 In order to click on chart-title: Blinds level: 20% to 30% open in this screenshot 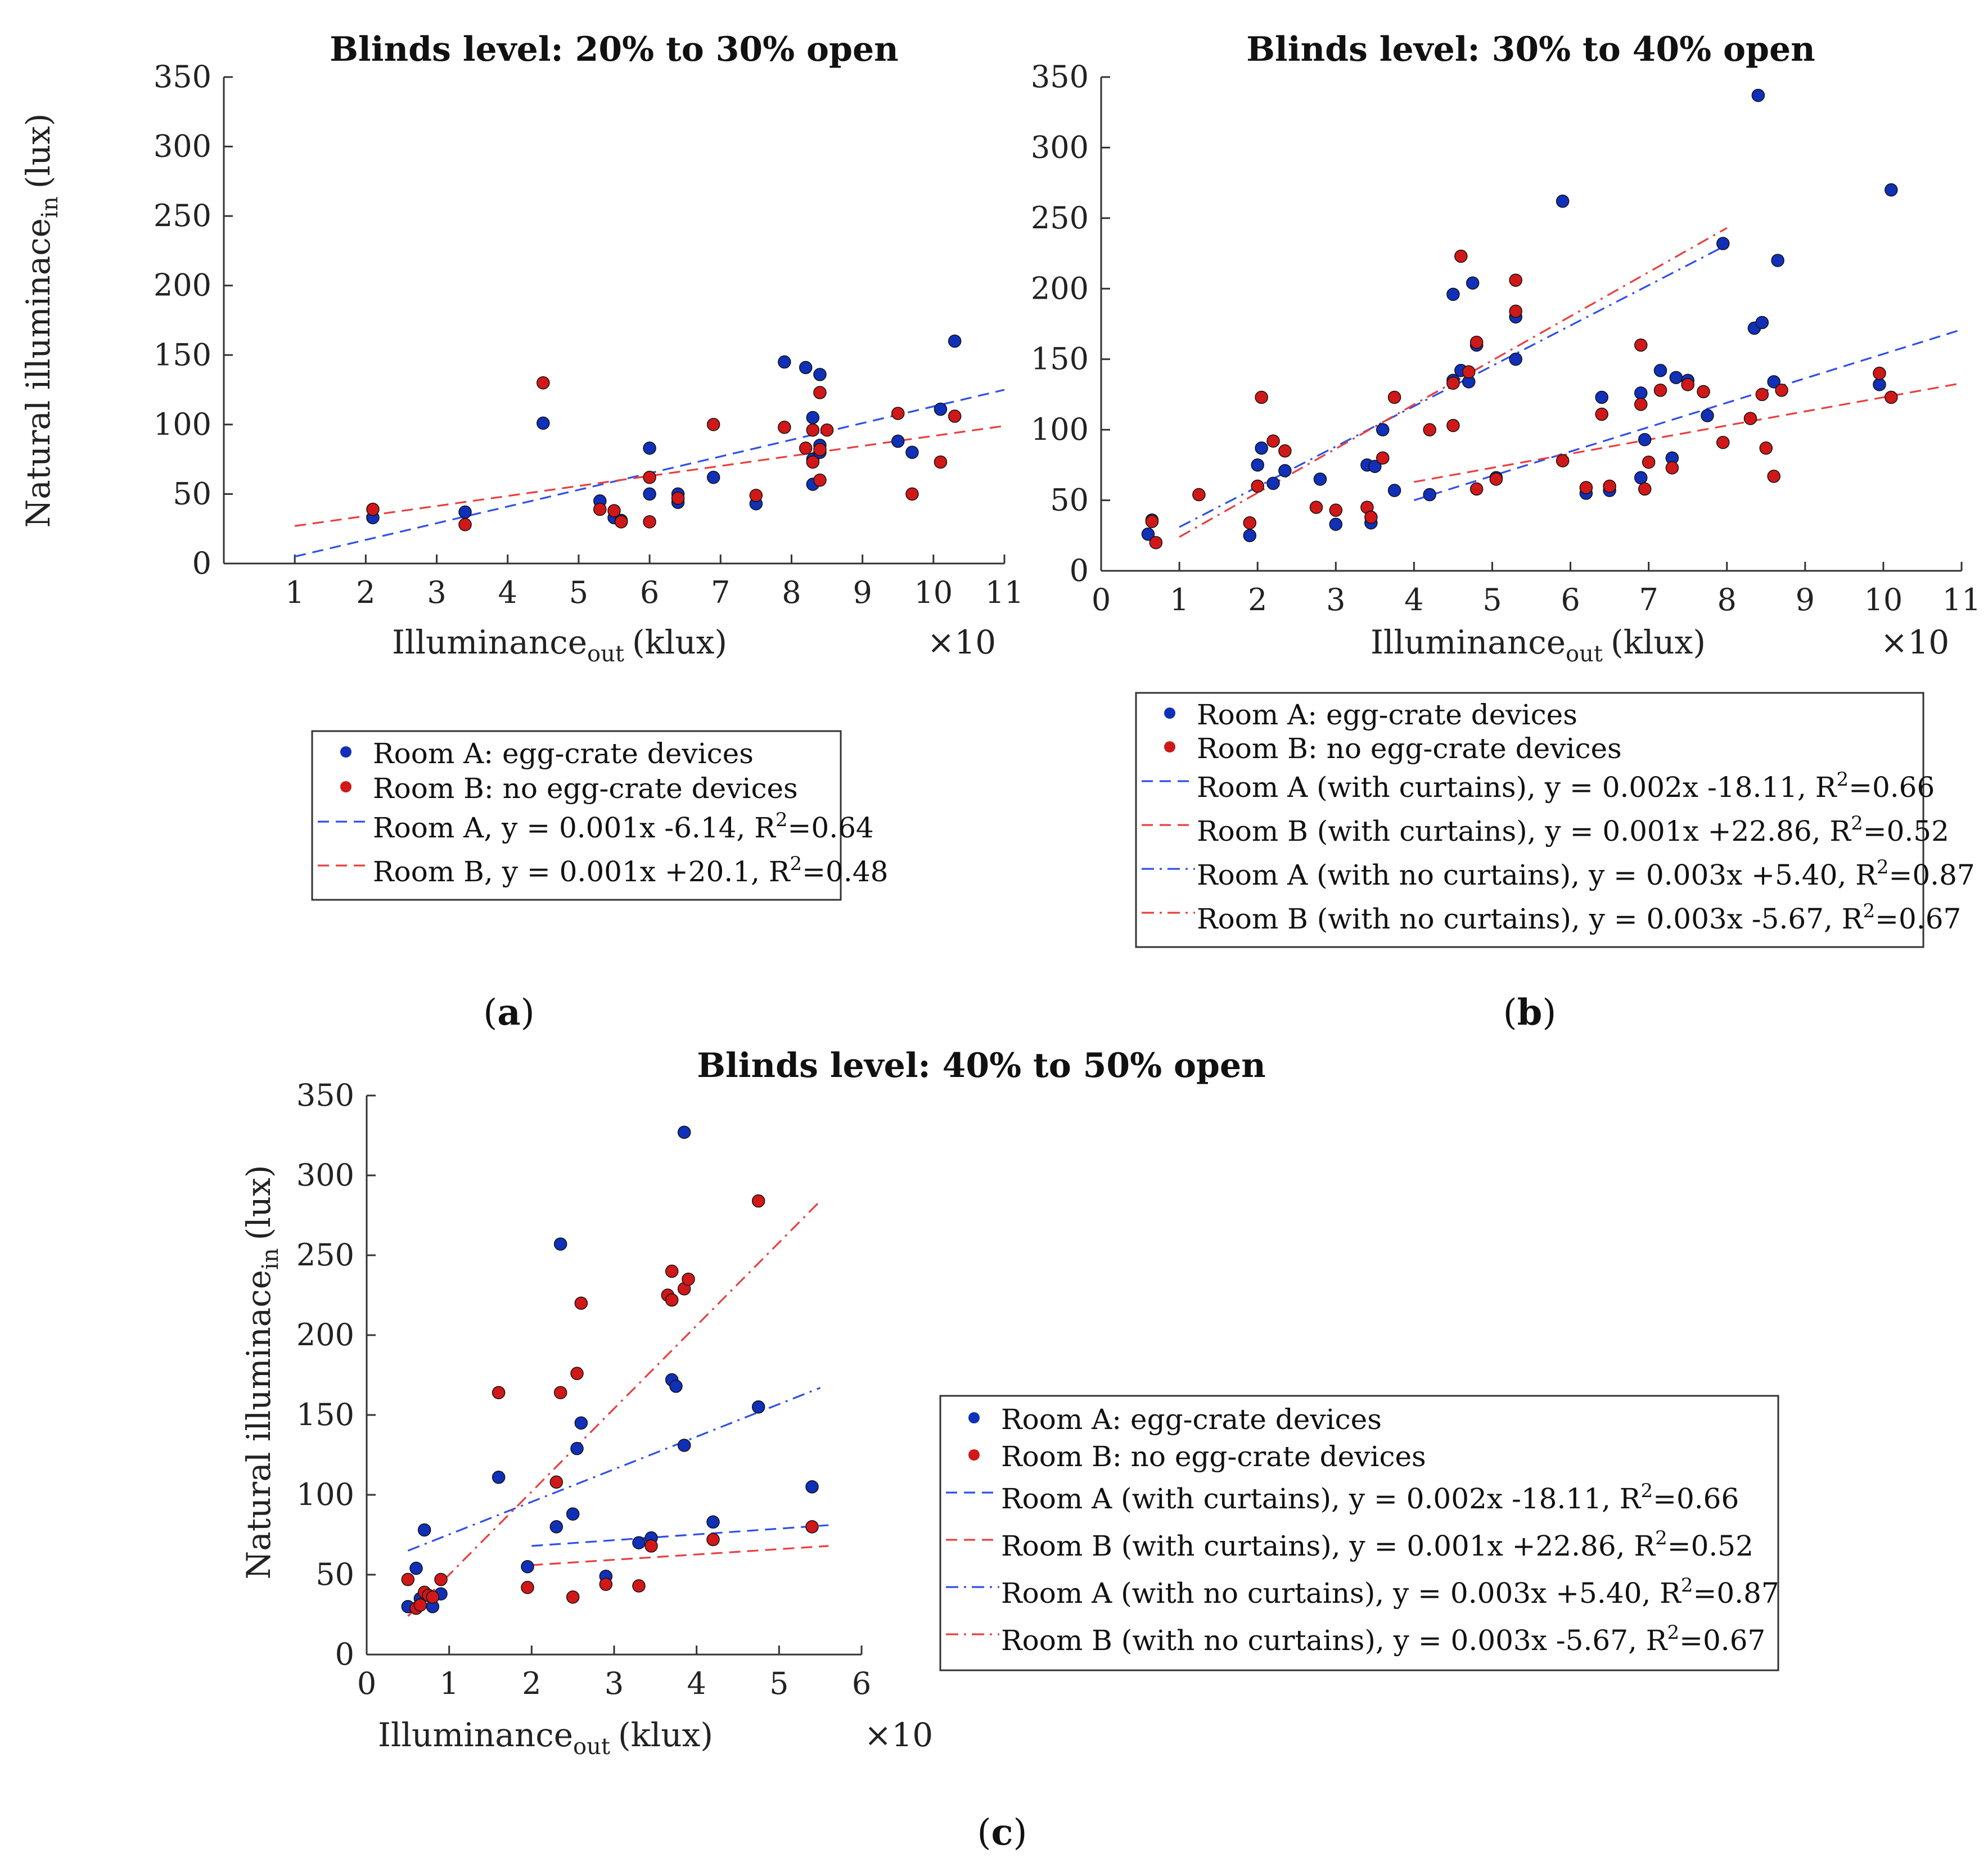, I will do `click(615, 50)`.